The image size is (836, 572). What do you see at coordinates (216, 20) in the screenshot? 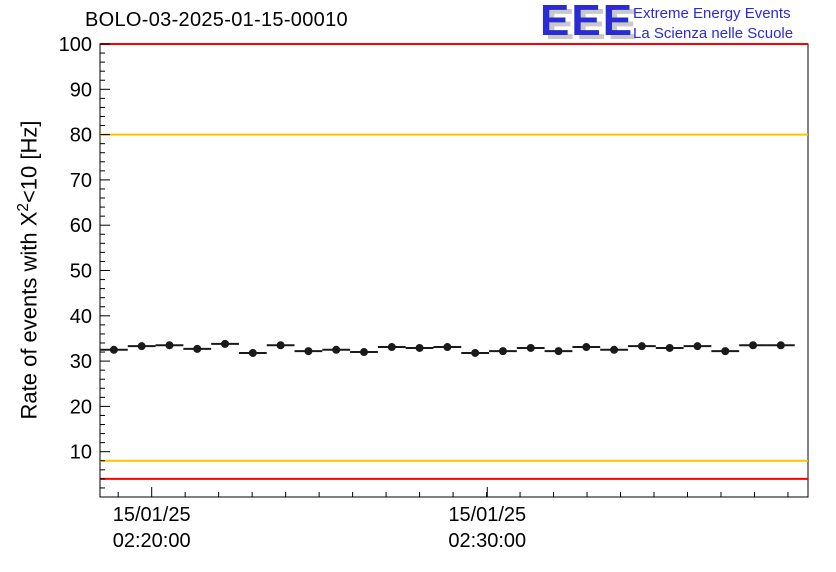
I see `chart-title: BOLO-03-2025-01-15-00010` at bounding box center [216, 20].